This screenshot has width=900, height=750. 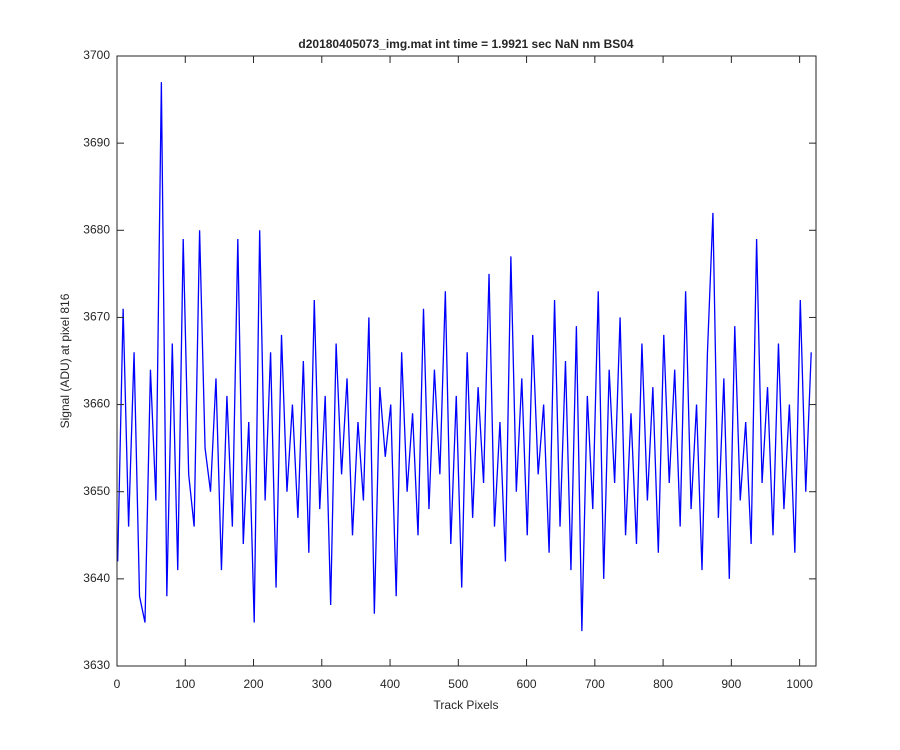 I want to click on x-tick-label: 100, so click(x=185, y=684).